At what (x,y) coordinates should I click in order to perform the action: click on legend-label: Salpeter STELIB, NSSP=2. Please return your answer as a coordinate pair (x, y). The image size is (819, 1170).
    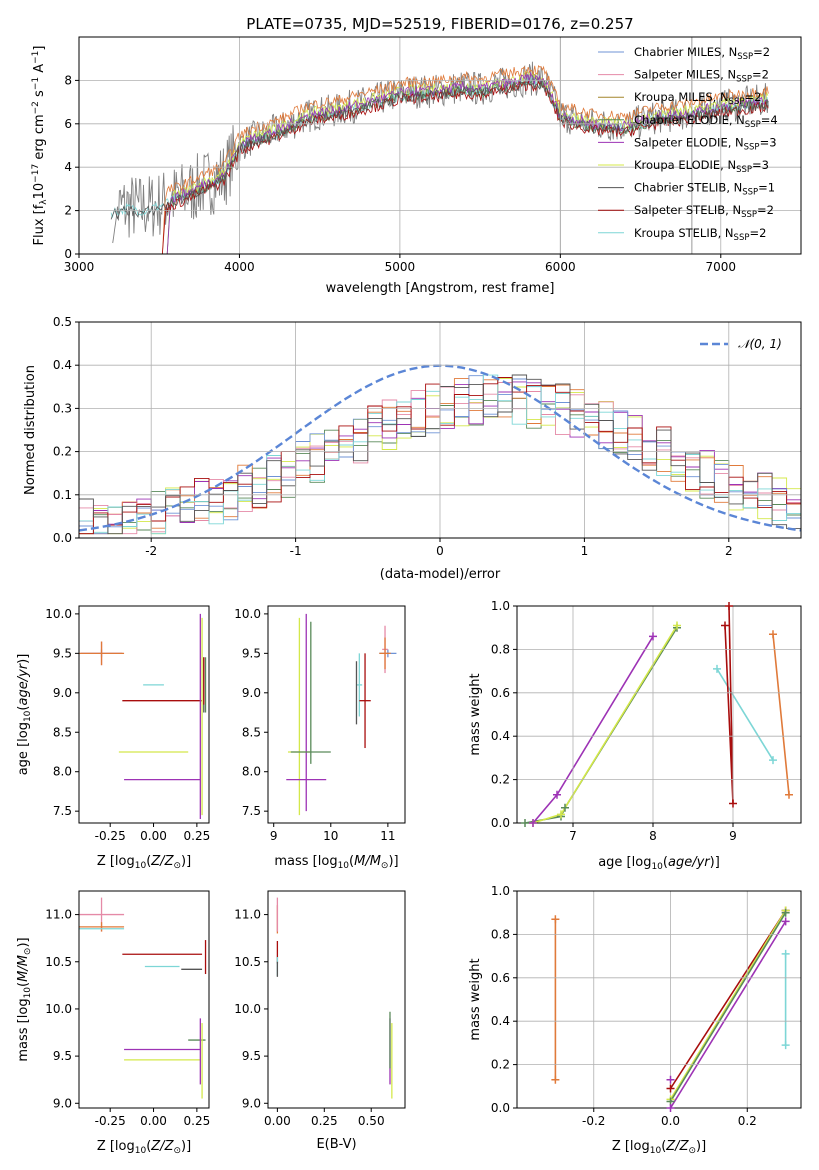
    Looking at the image, I should click on (704, 211).